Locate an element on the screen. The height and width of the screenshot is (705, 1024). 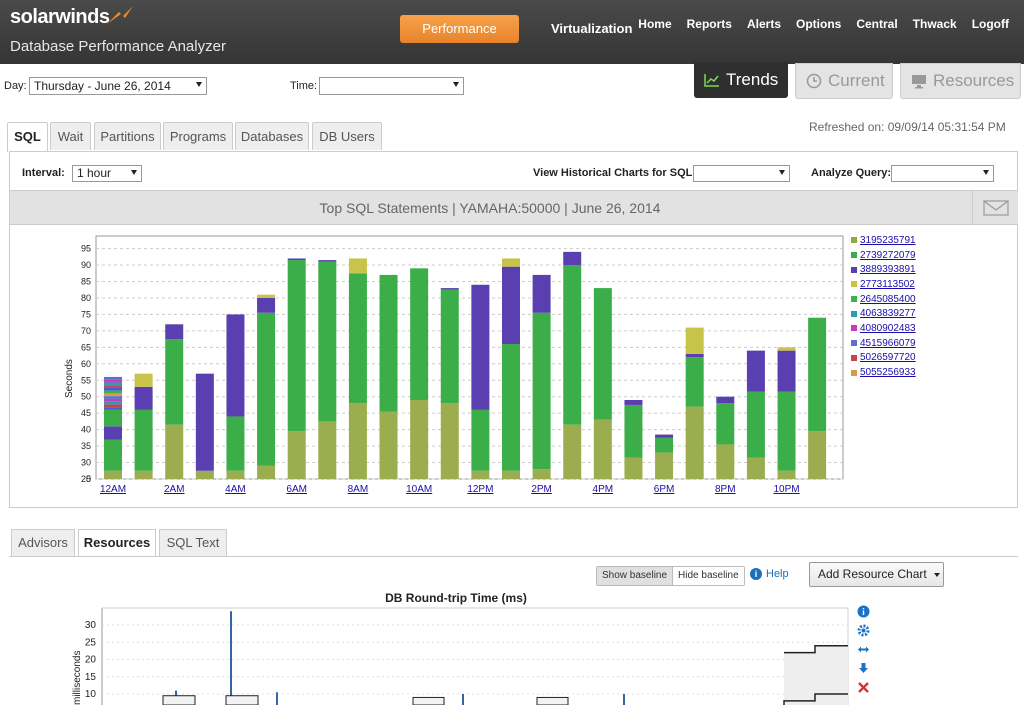
legend-item: 2645085400 is located at coordinates (883, 299).